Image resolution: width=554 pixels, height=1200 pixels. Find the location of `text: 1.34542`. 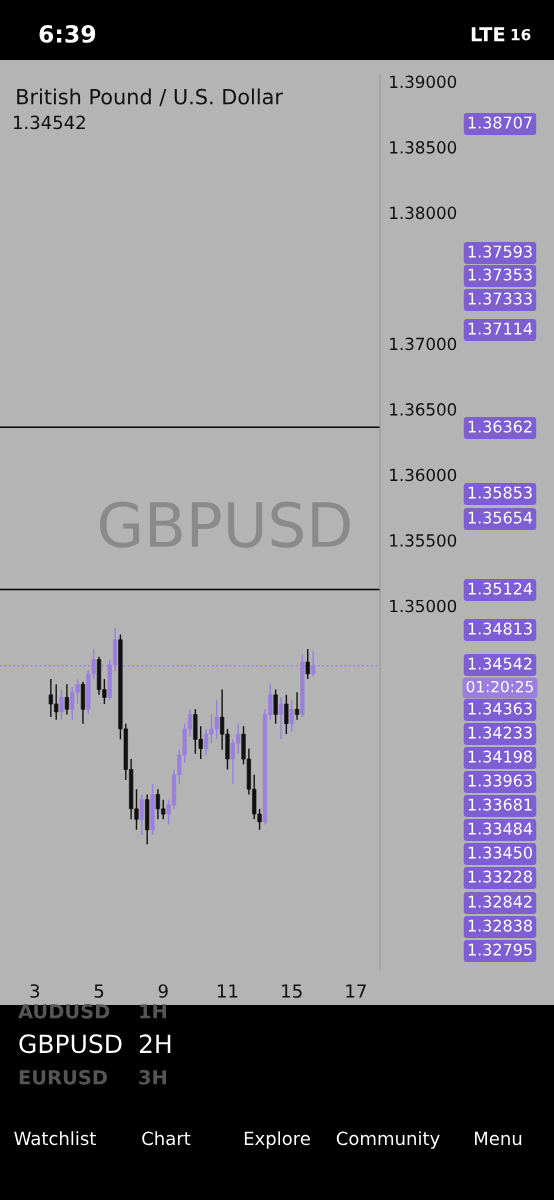

text: 1.34542 is located at coordinates (500, 663).